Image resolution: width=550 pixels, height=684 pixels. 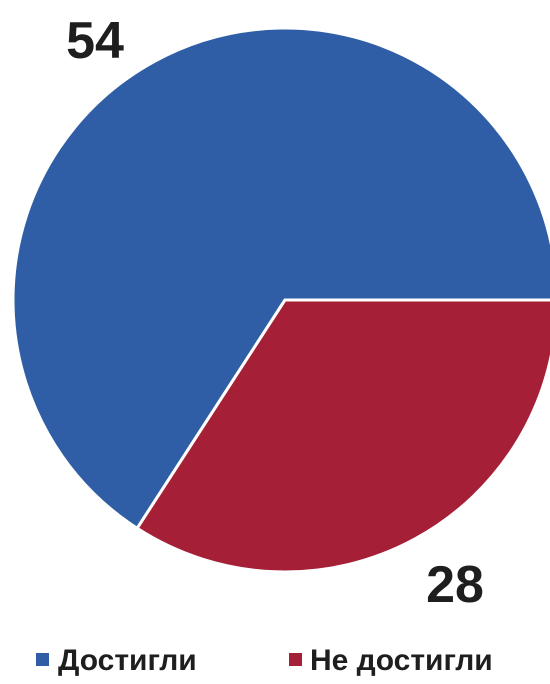 I want to click on legend-swatch-not-achieved, so click(x=295, y=659).